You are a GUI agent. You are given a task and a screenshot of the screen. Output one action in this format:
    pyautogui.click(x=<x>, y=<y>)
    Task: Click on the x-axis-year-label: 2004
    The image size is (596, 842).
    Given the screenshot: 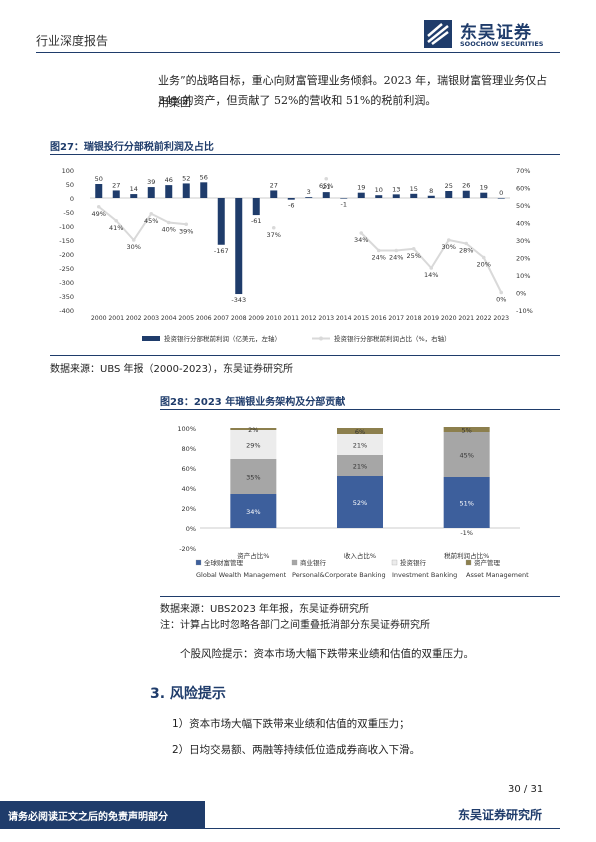 What is the action you would take?
    pyautogui.click(x=169, y=318)
    